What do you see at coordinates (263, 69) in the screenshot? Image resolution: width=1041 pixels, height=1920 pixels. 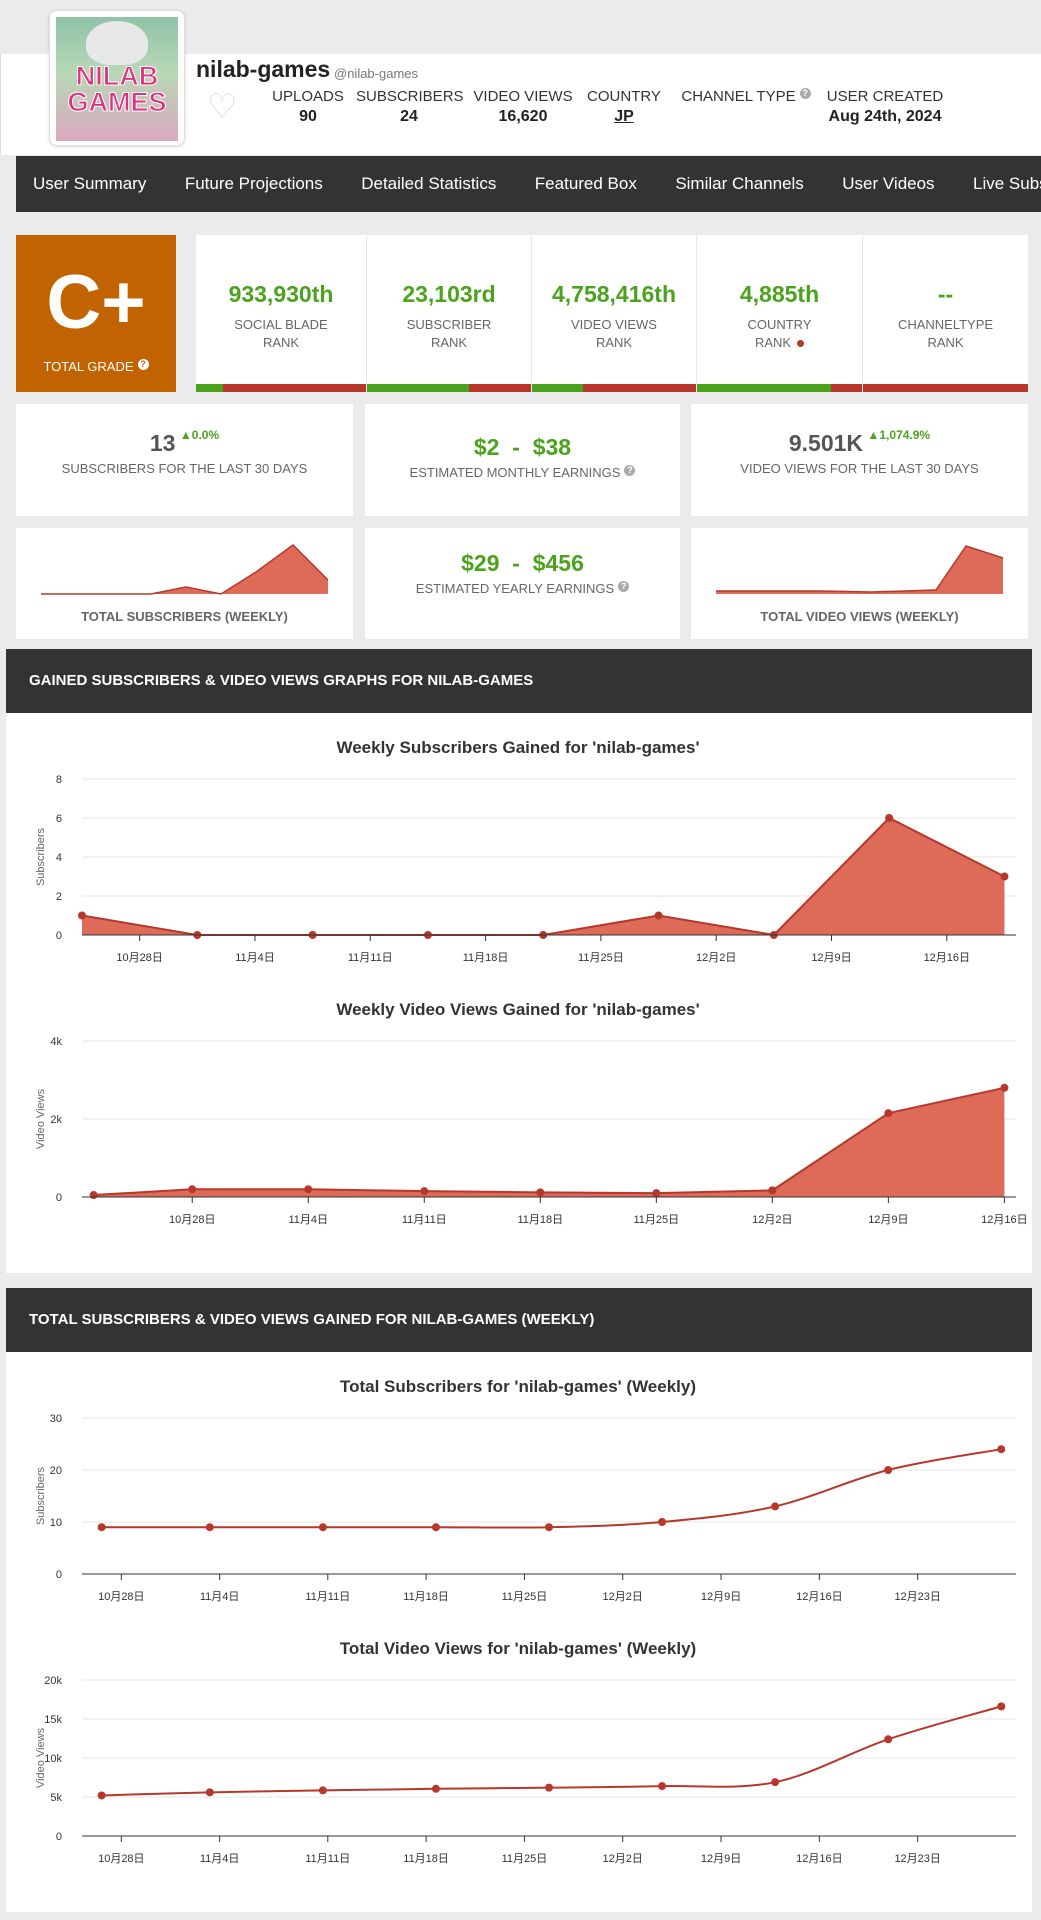 I see `channel-name: nilab-games` at bounding box center [263, 69].